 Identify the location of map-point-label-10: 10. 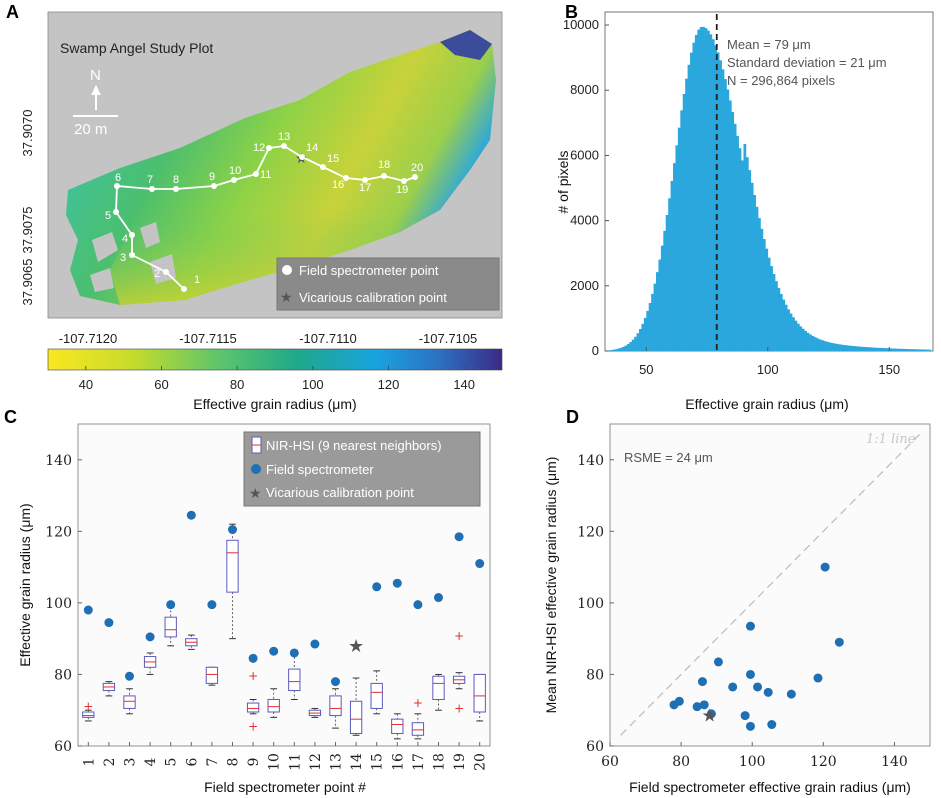
(235, 171).